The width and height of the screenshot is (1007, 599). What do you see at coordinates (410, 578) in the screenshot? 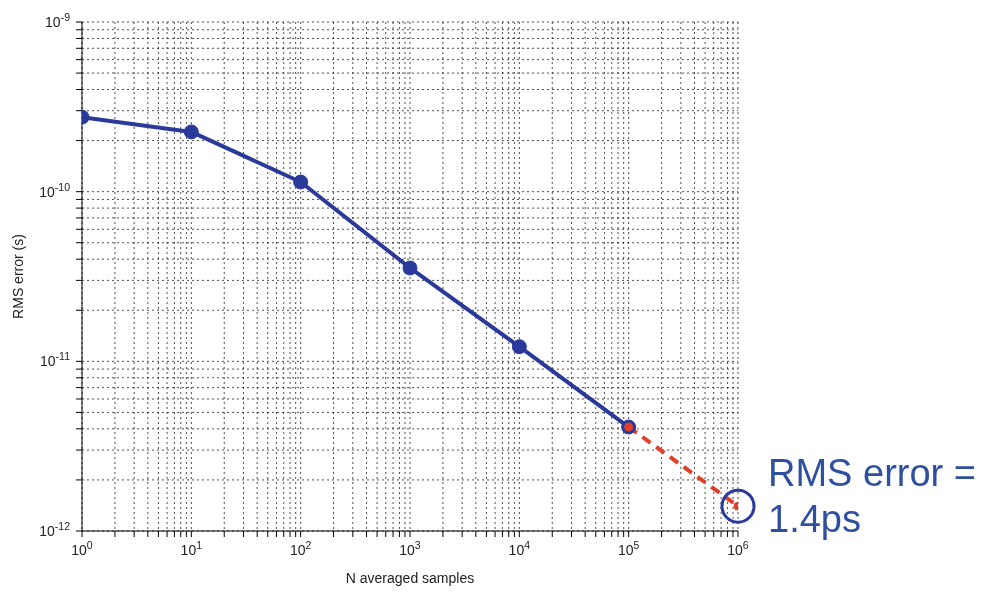
I see `x-axis-title: N averaged samples` at bounding box center [410, 578].